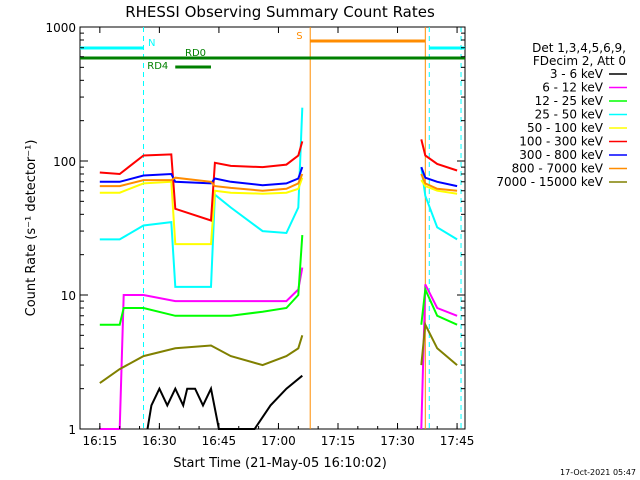 The image size is (640, 480). What do you see at coordinates (569, 101) in the screenshot?
I see `legend-label-2: 12 - 25 keV` at bounding box center [569, 101].